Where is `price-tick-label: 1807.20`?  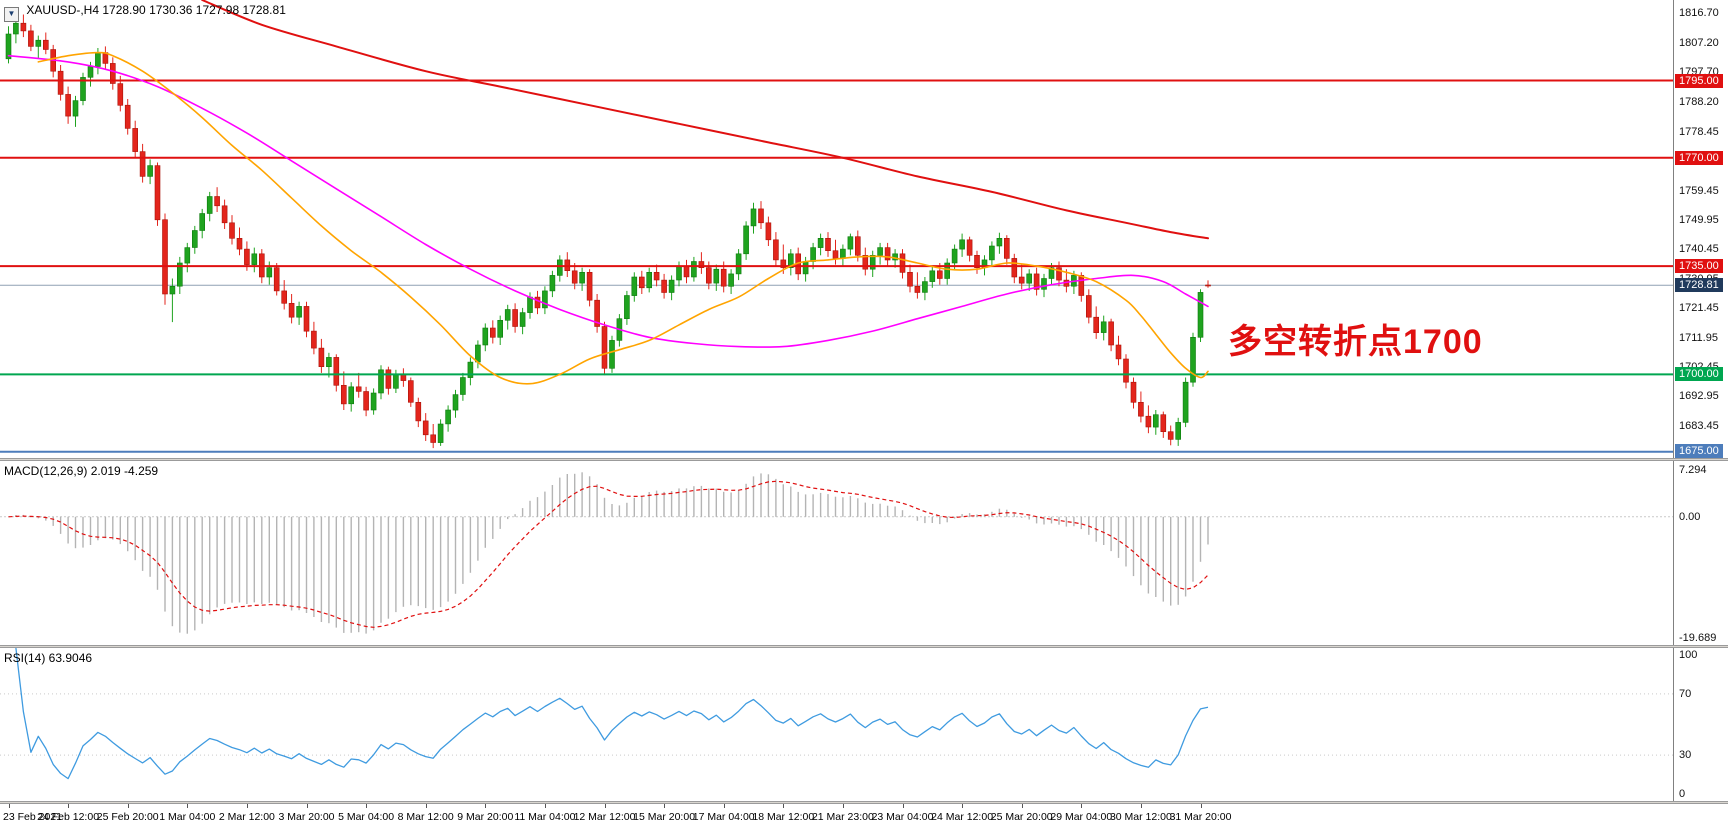 price-tick-label: 1807.20 is located at coordinates (1699, 42).